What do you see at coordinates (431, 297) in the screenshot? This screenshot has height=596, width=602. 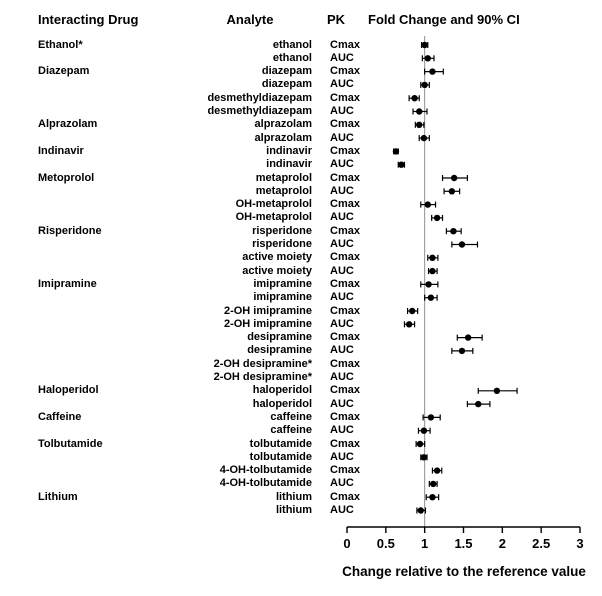 I see `ci-marker-imipramine-auc` at bounding box center [431, 297].